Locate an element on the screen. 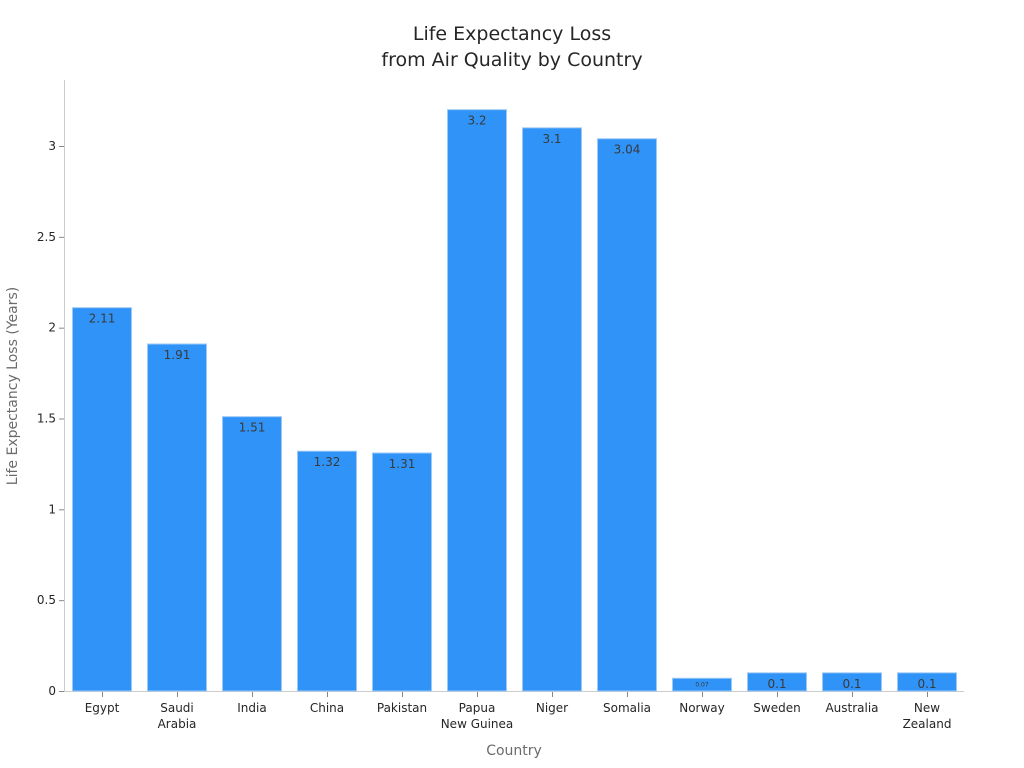 This screenshot has width=1024, height=768. chart-title-line-2: from Air Quality by Country is located at coordinates (511, 60).